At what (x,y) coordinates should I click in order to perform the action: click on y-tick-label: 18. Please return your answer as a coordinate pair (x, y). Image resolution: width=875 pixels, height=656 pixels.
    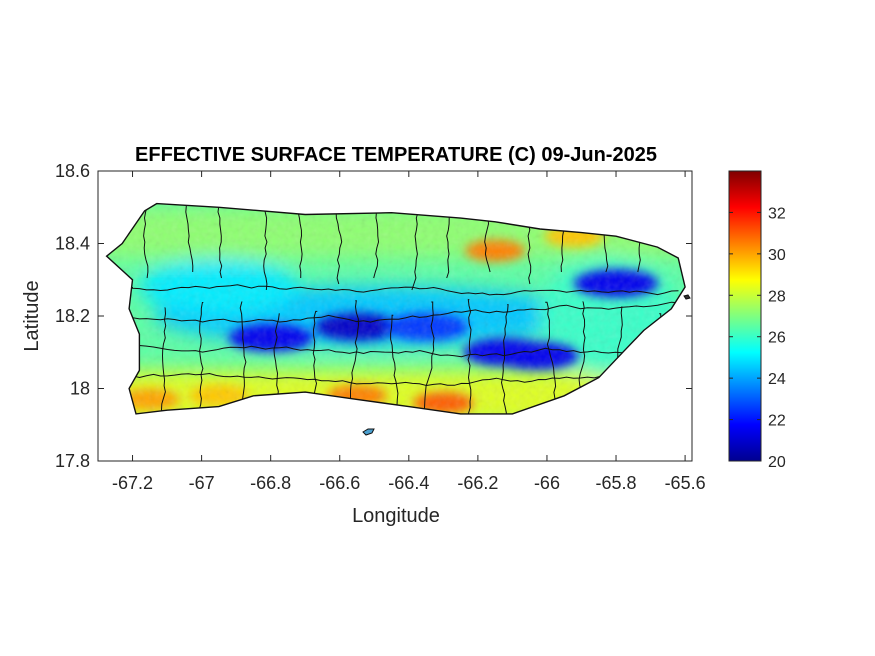
    Looking at the image, I should click on (80, 389).